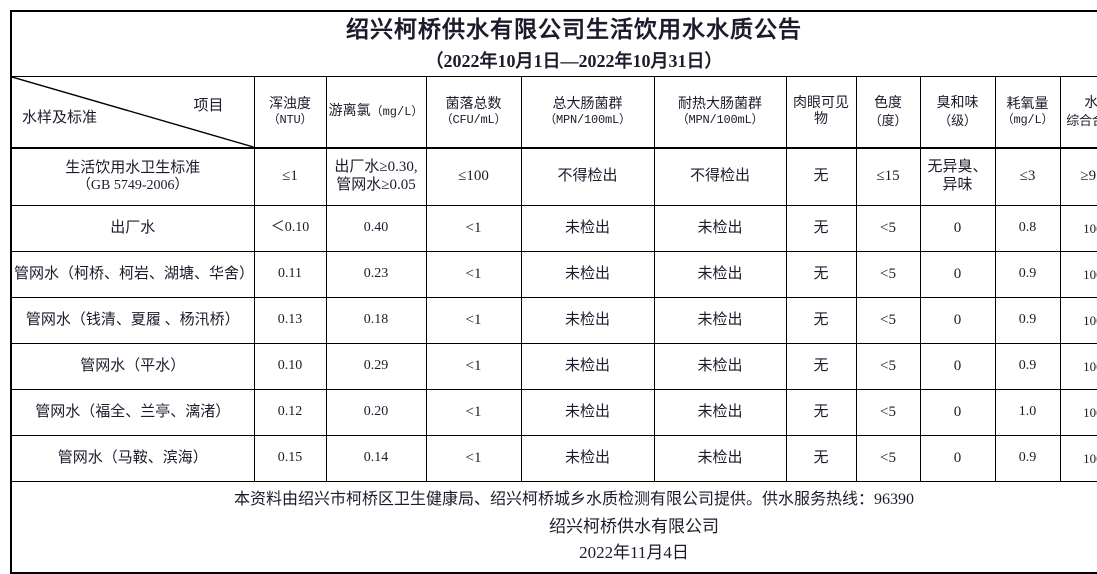 This screenshot has width=1097, height=574. I want to click on column-header-turbidity-name: 浑浊度, so click(290, 104).